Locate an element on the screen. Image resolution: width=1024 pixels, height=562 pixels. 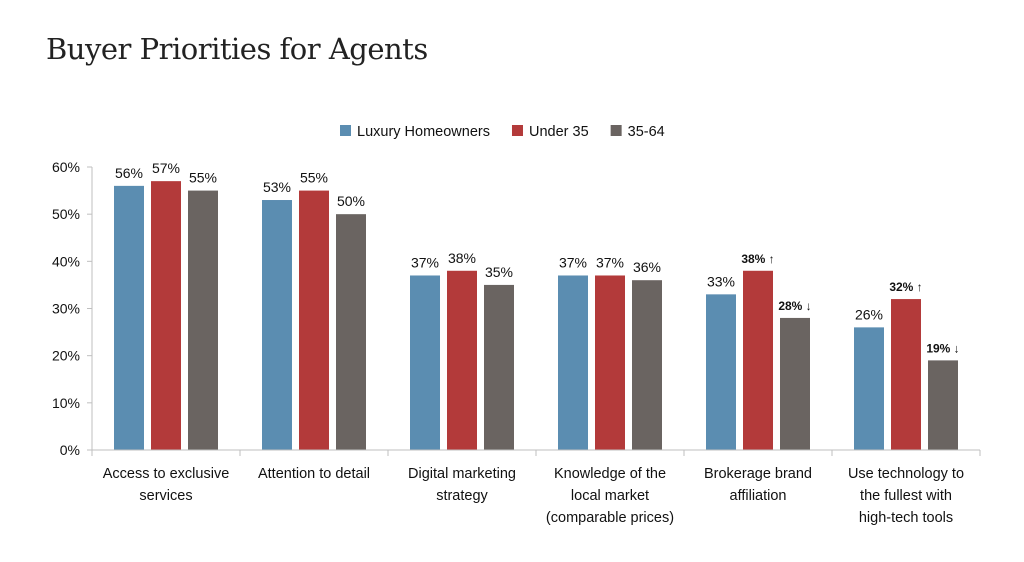
data-label: 57% is located at coordinates (166, 168).